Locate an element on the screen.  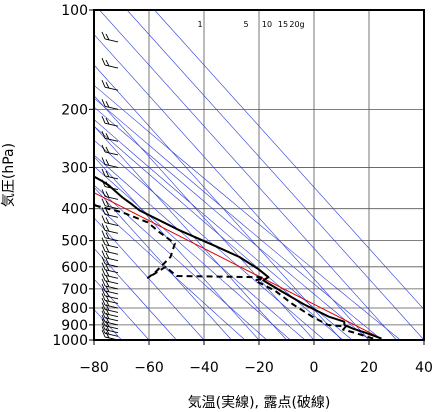
wind-barb-layer is located at coordinates (110, 170).